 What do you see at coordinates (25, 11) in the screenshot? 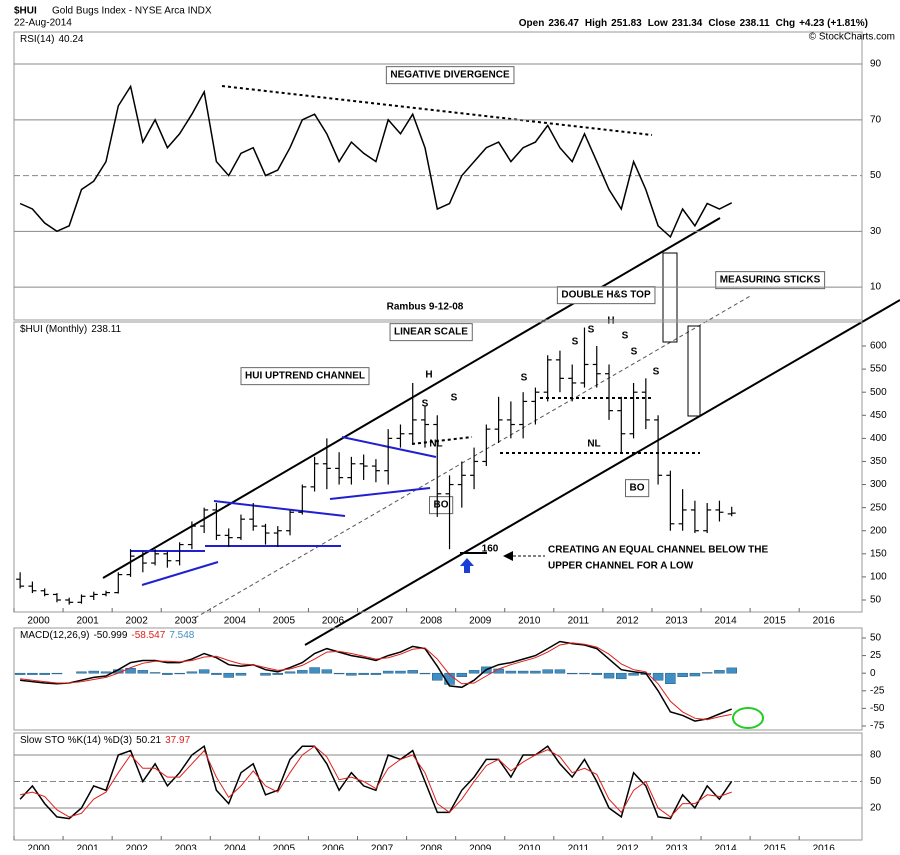
I see `symbol: $HUI` at bounding box center [25, 11].